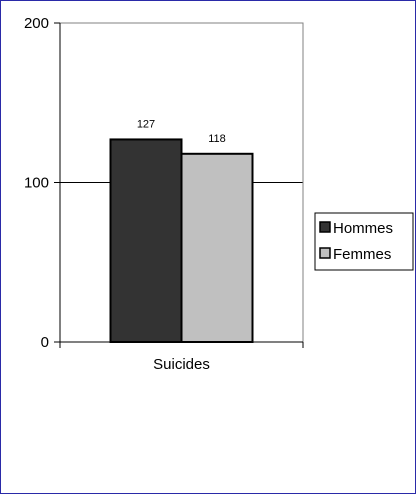 This screenshot has height=494, width=416. Describe the element at coordinates (362, 254) in the screenshot. I see `legend-label: Femmes` at that location.